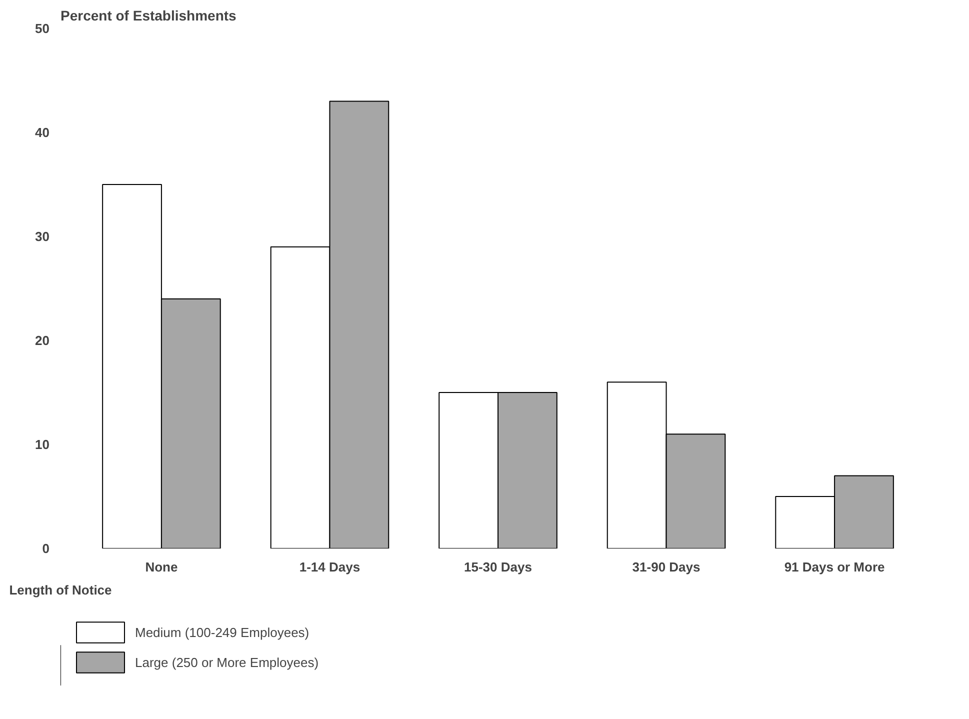 Image resolution: width=969 pixels, height=719 pixels. I want to click on x-tick-label: 31-90 Days, so click(666, 567).